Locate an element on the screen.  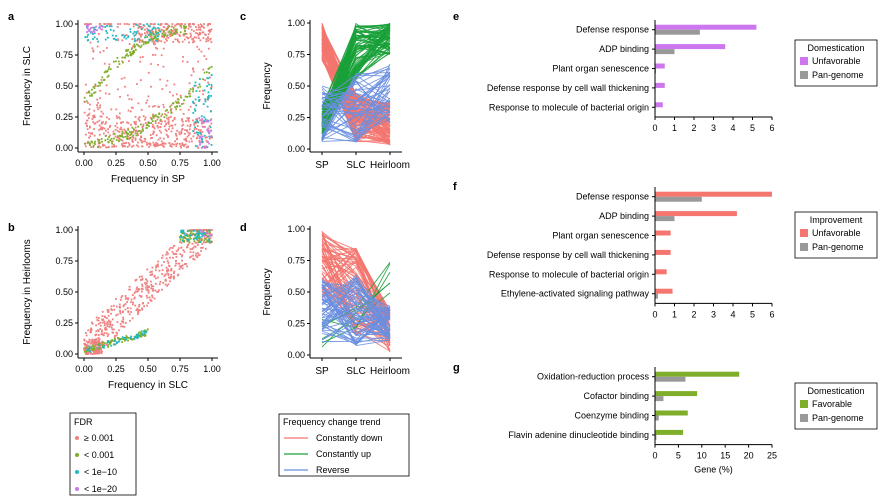
legend-title: Frequency change trend is located at coordinates (332, 422).